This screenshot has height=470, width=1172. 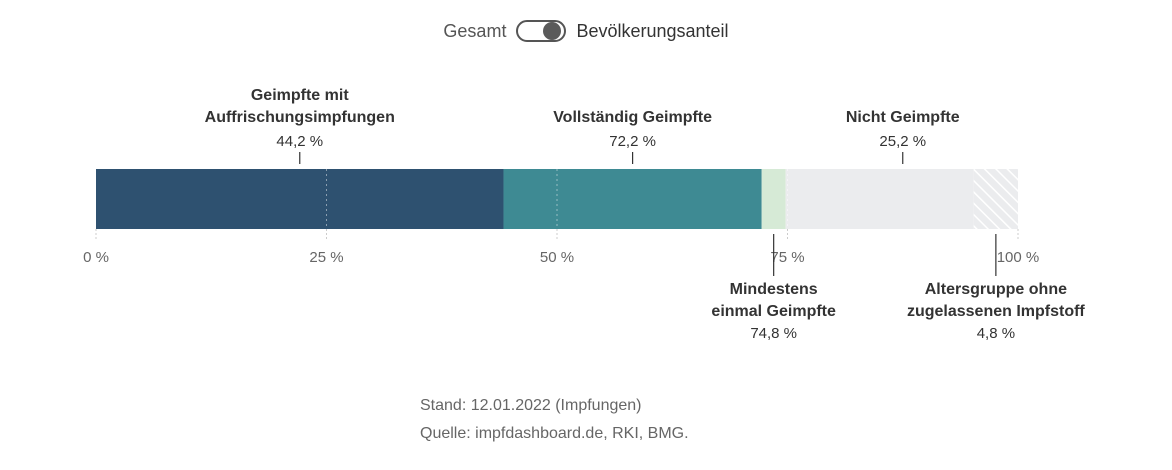 I want to click on top-annotation-1-label: Vollständig Geimpfte, so click(x=632, y=117).